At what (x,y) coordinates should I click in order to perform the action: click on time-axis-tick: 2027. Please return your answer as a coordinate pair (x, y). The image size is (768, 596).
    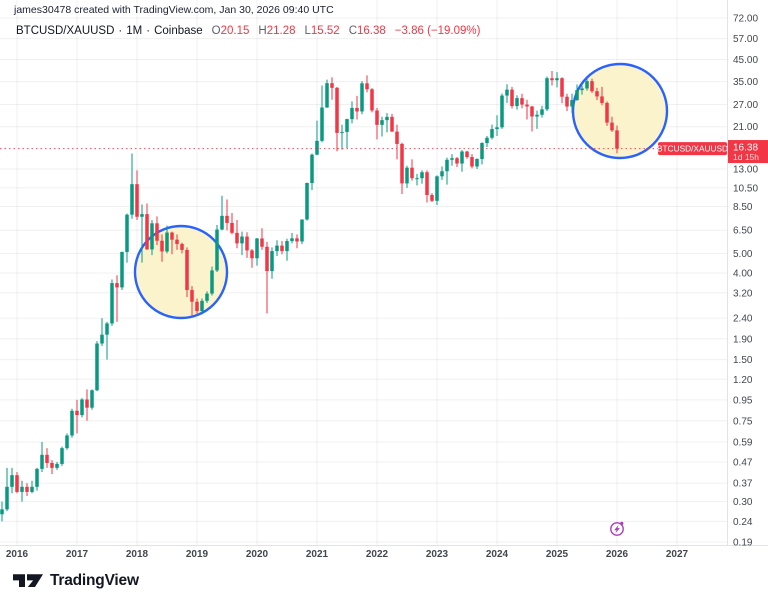
    Looking at the image, I should click on (677, 554).